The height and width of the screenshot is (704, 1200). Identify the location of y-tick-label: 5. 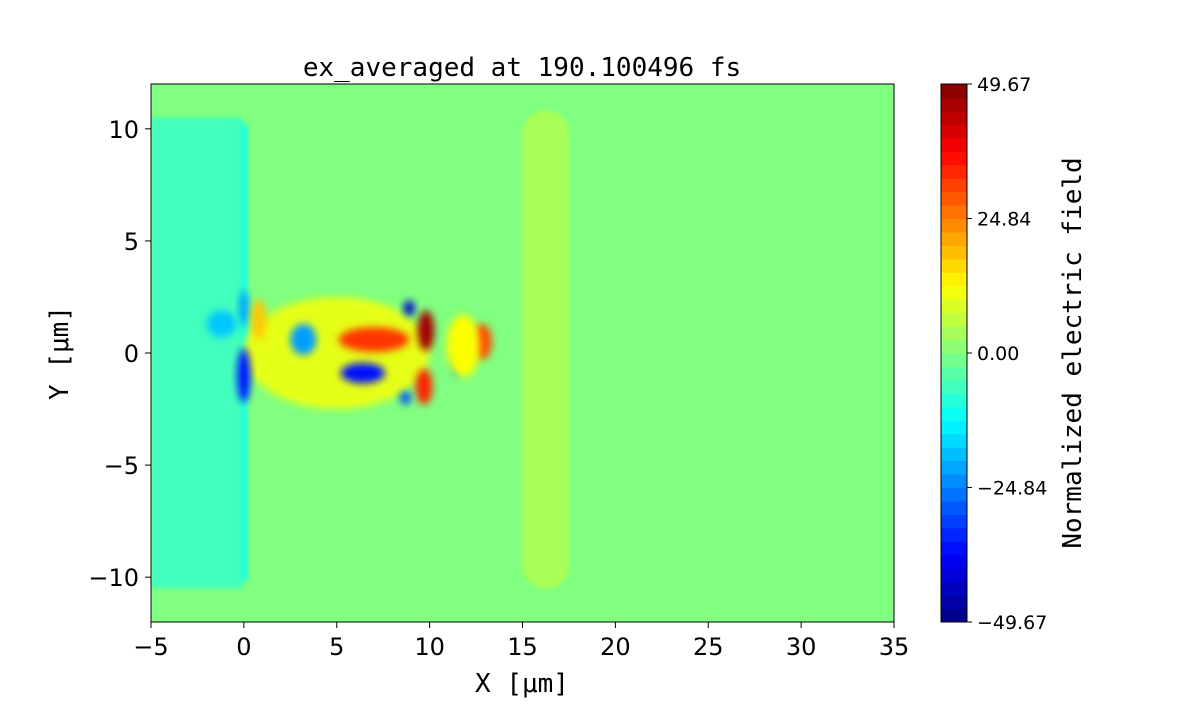
(131, 242).